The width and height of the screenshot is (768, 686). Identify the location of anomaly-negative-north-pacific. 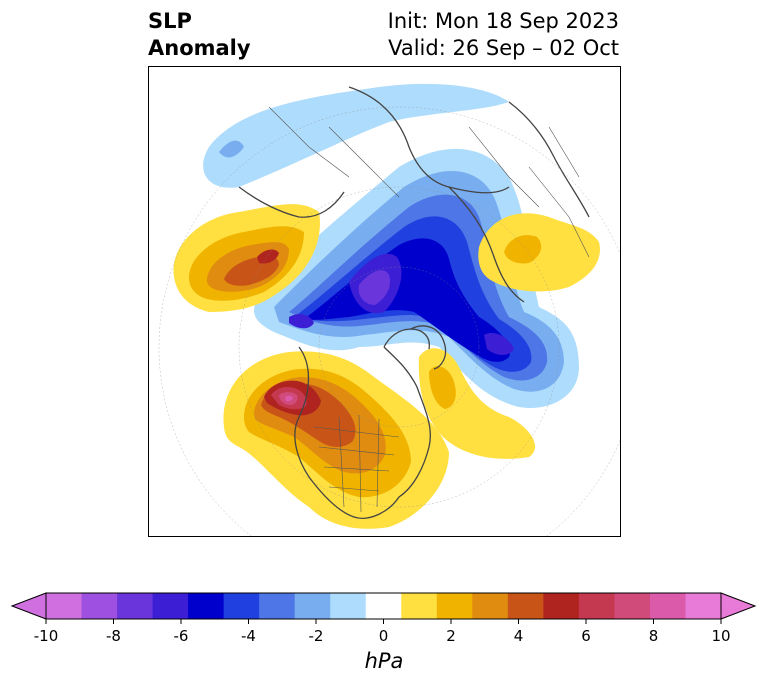
(356, 135).